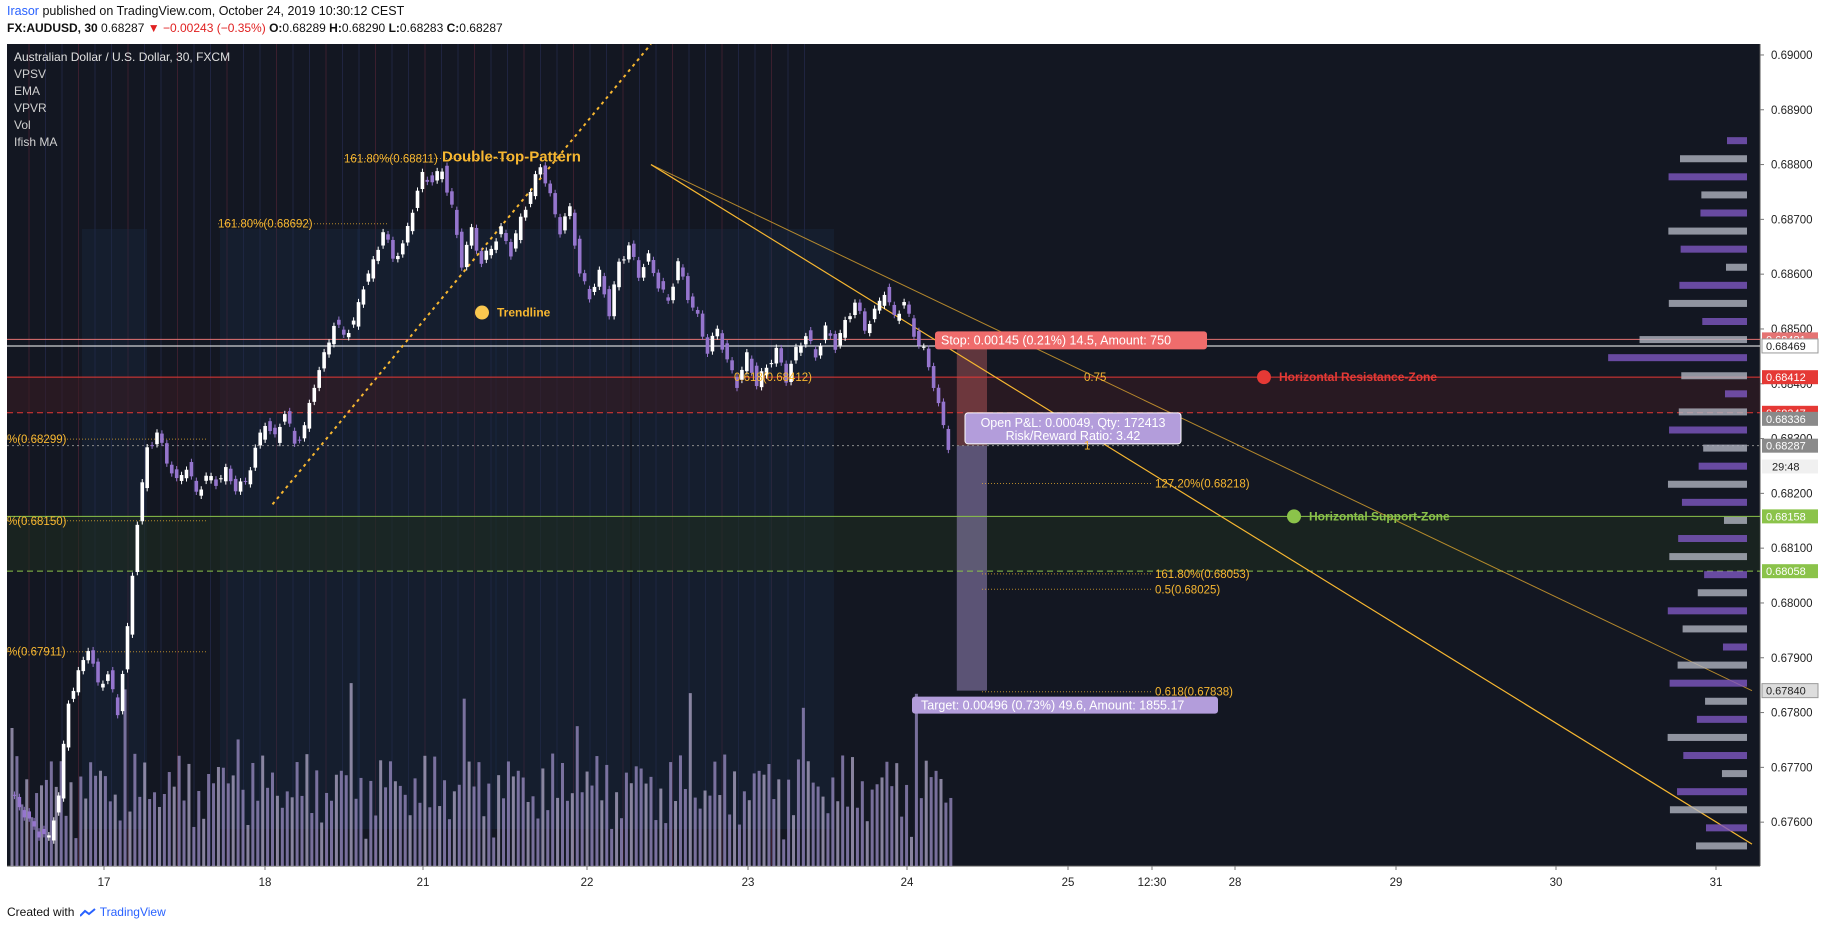 This screenshot has height=930, width=1828. Describe the element at coordinates (37, 440) in the screenshot. I see `fib-label: %(0.68299)` at that location.